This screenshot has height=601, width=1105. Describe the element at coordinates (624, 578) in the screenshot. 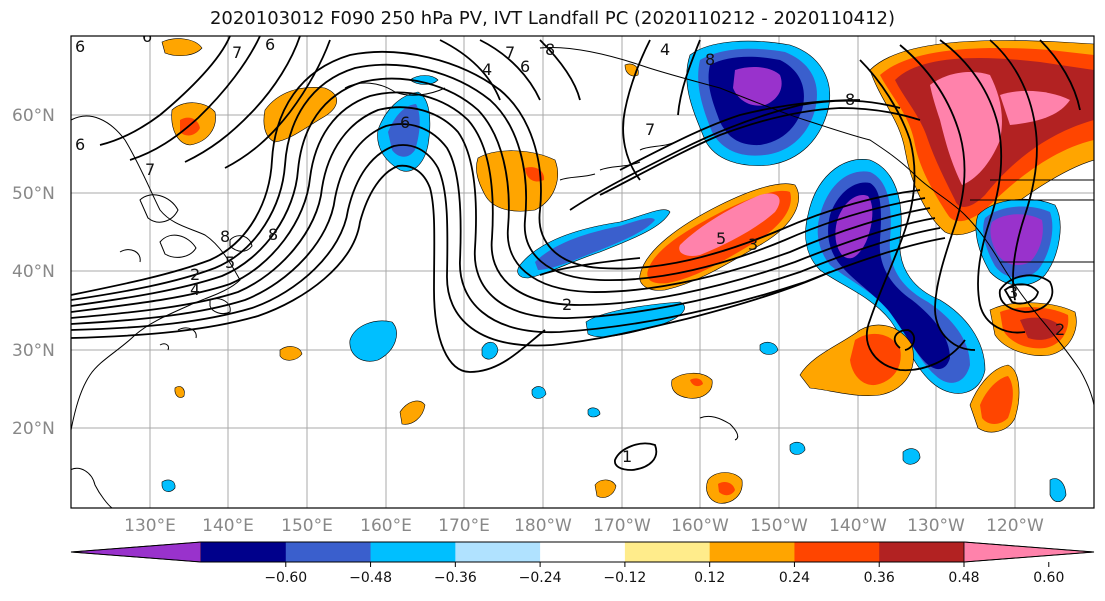

I see `colorbar-tick-label: −0.12` at that location.